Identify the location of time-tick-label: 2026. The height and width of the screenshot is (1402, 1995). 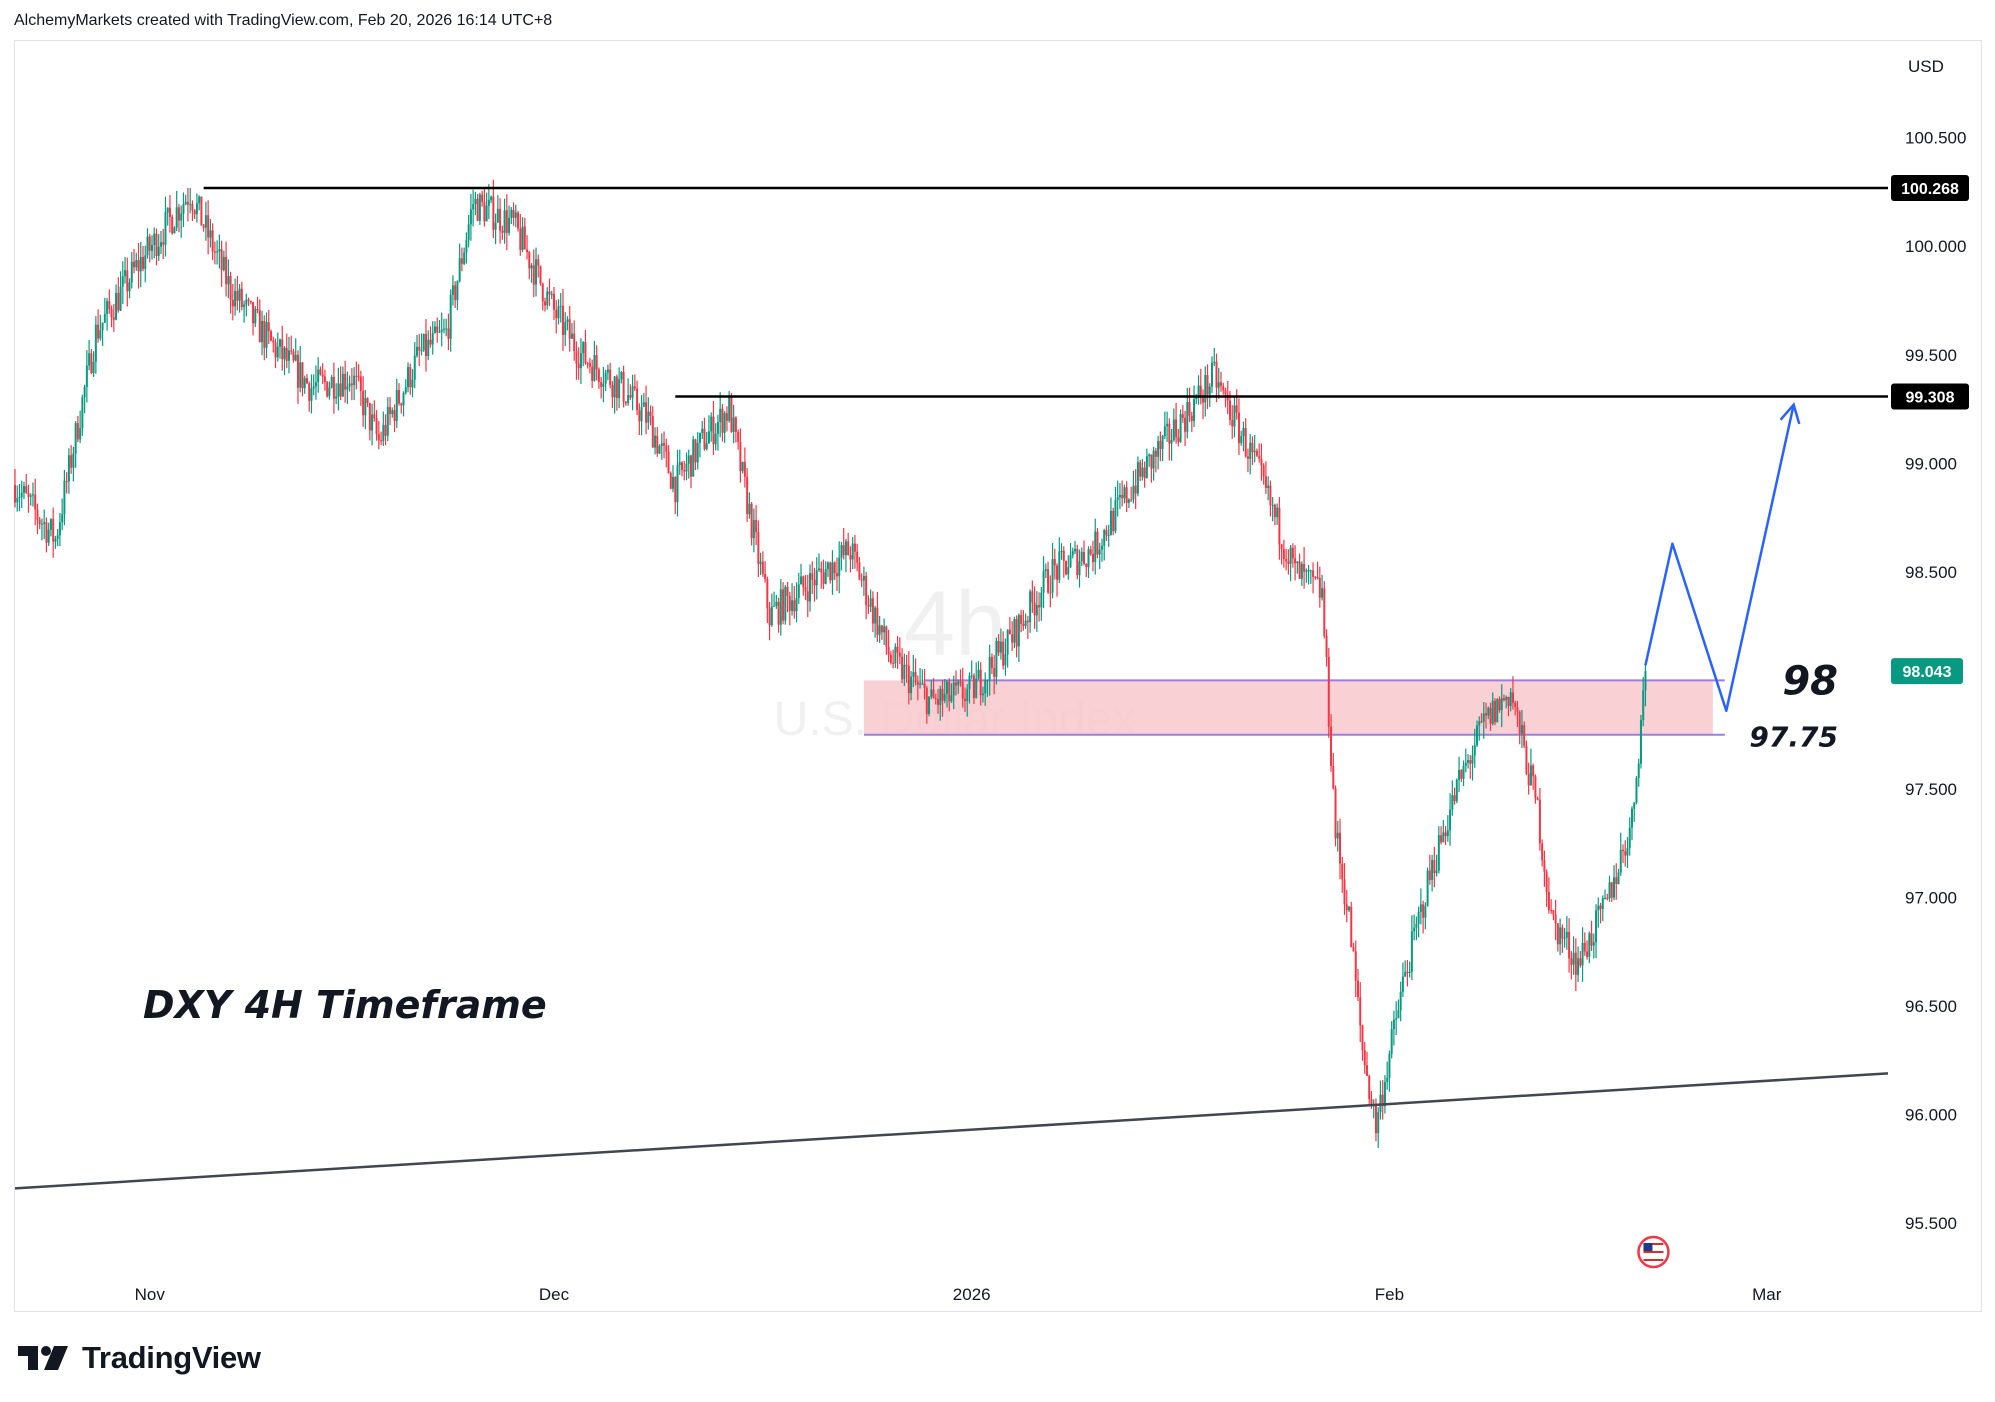
(972, 1294).